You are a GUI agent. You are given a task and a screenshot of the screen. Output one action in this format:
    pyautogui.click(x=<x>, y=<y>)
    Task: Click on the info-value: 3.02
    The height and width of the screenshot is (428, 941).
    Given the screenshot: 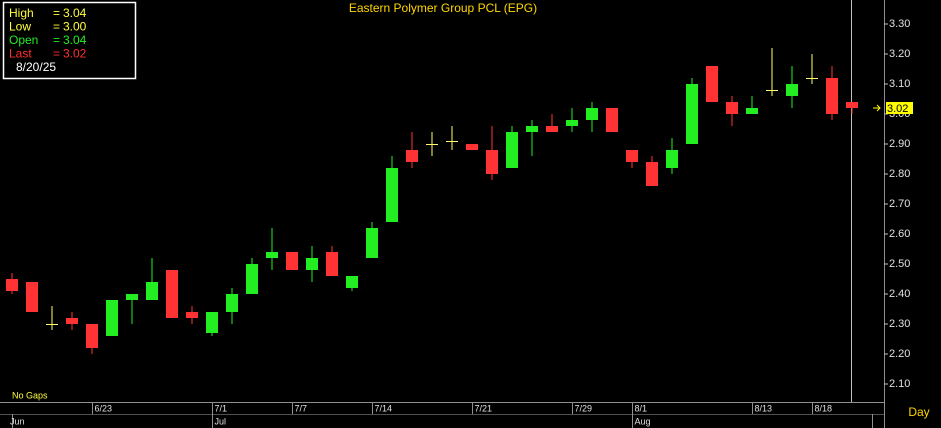 What is the action you would take?
    pyautogui.click(x=75, y=54)
    